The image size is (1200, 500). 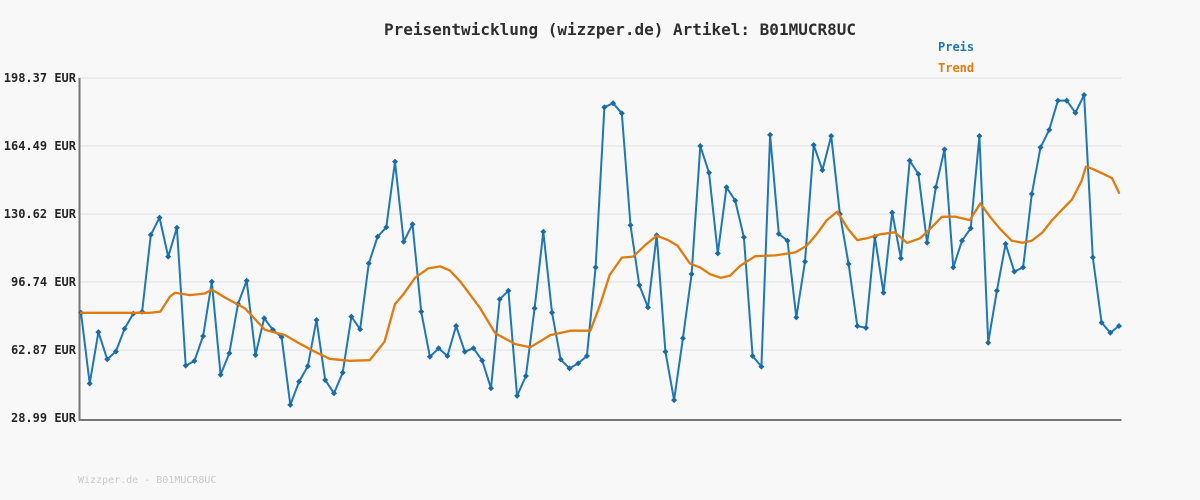 I want to click on axis-spine-bottom, so click(x=600, y=420).